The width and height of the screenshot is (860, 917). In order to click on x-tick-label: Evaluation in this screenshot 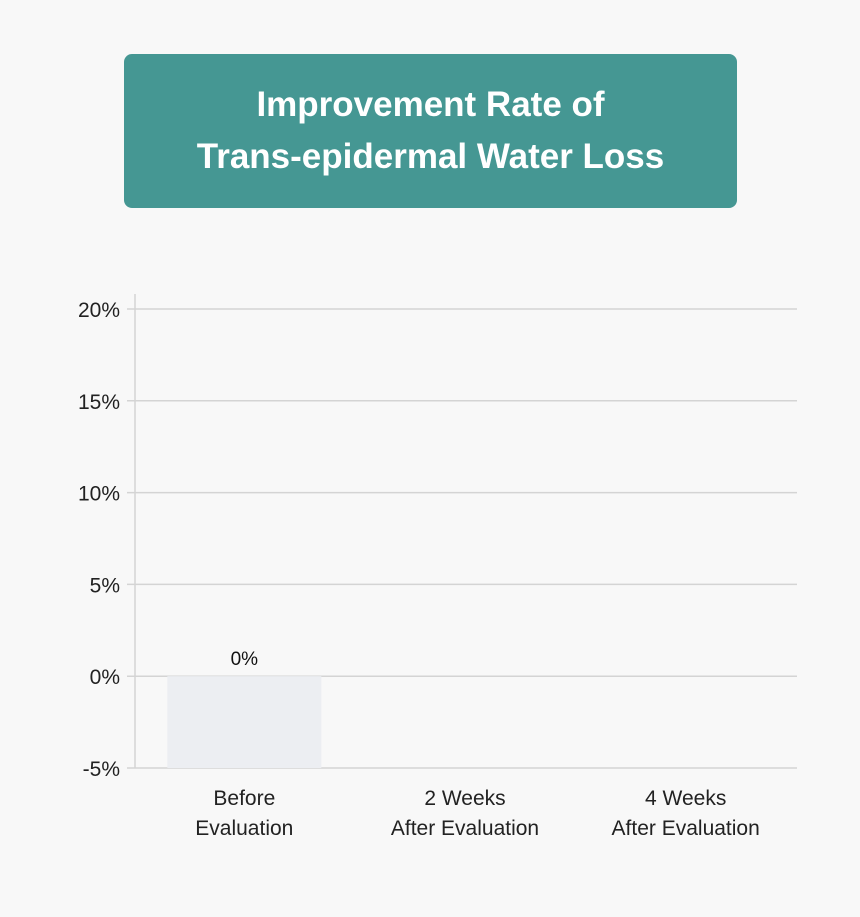, I will do `click(244, 828)`.